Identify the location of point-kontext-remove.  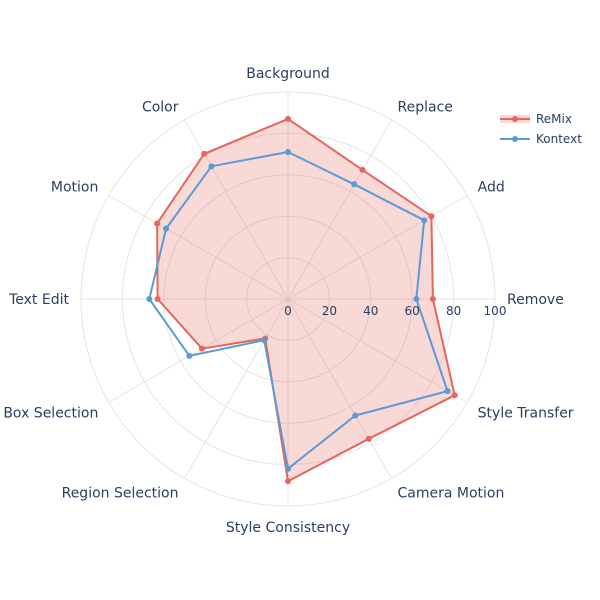
(416, 299).